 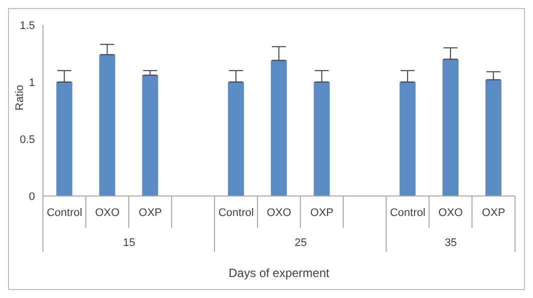 I want to click on text: 15, so click(x=129, y=243).